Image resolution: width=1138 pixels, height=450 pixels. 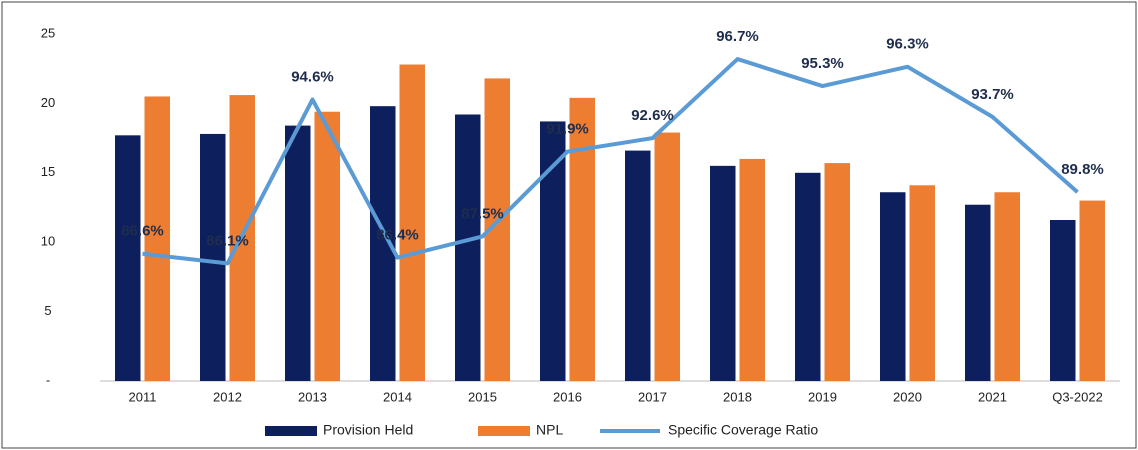 I want to click on y-tick-label: 10, so click(x=48, y=241).